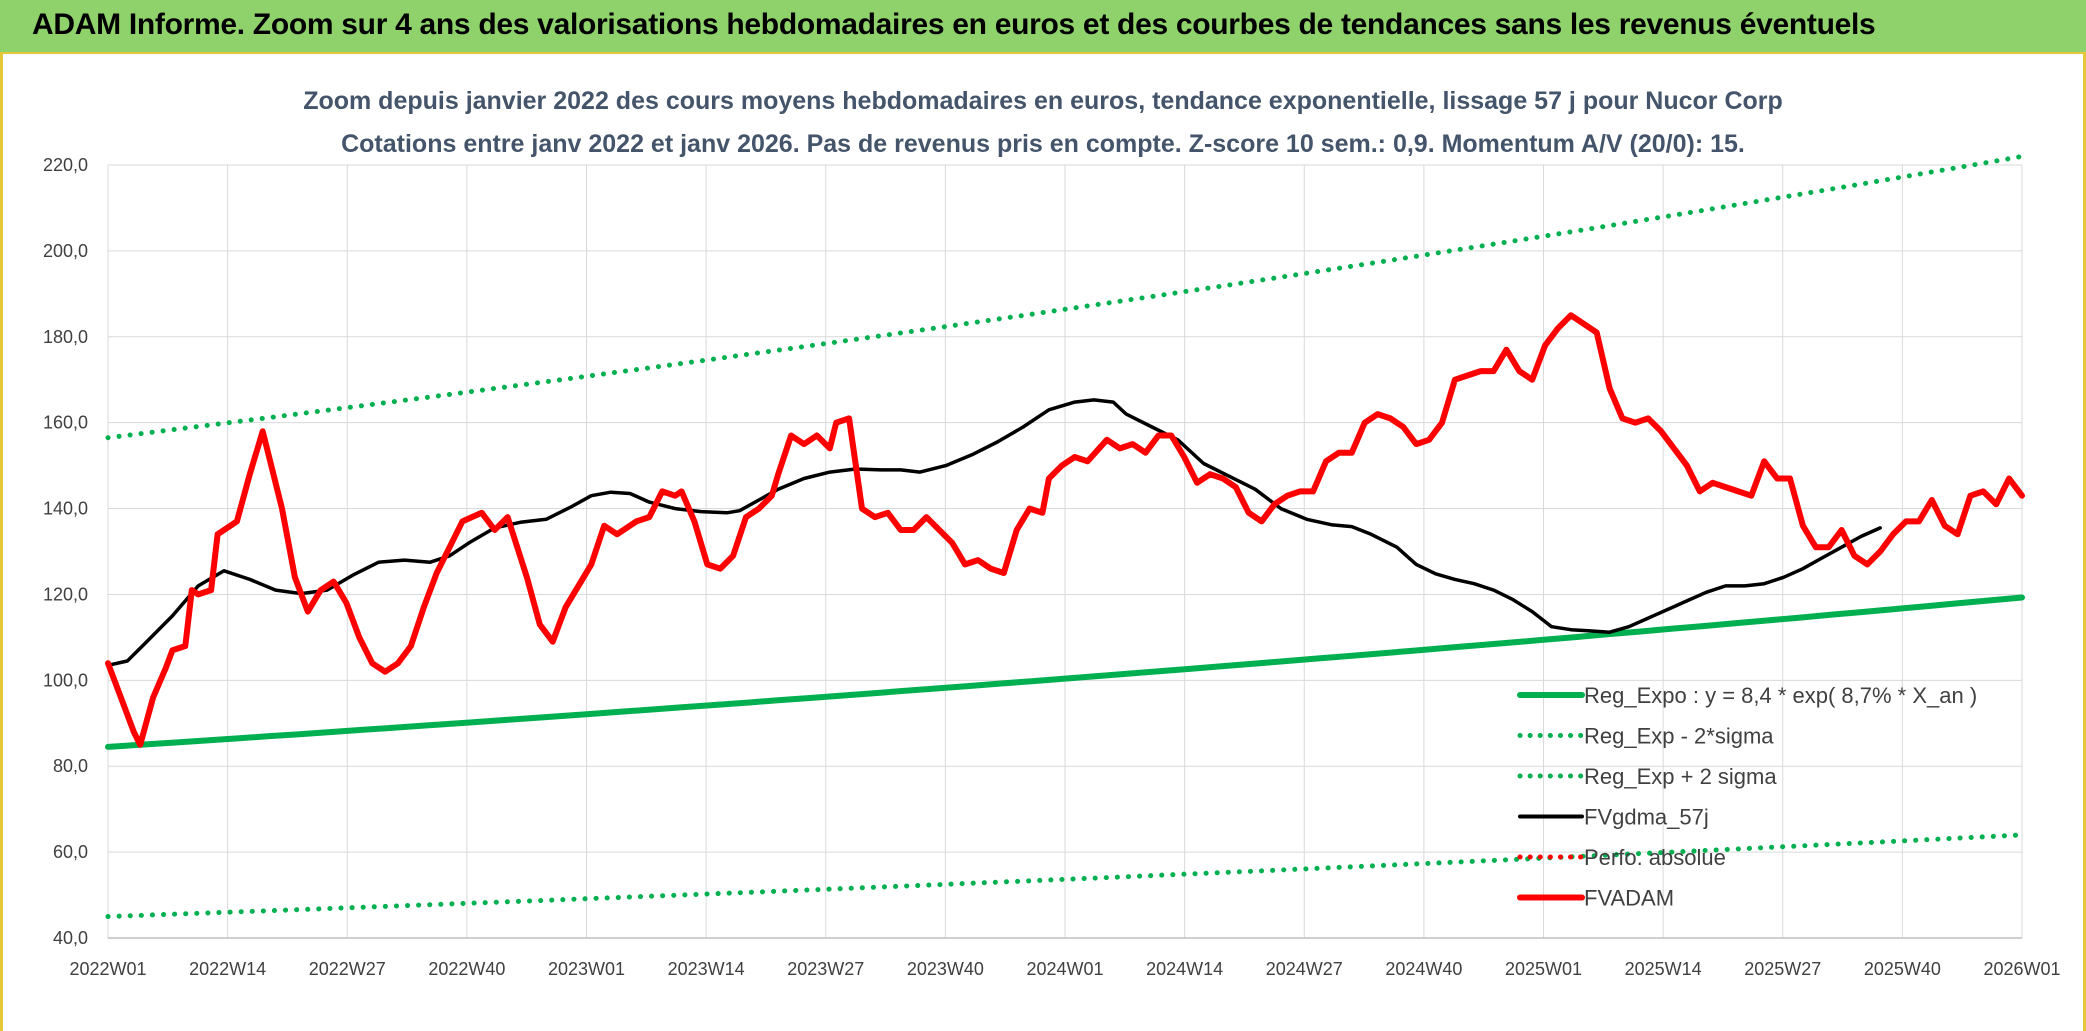  Describe the element at coordinates (1902, 969) in the screenshot. I see `x-tick-label: 2025W40` at that location.